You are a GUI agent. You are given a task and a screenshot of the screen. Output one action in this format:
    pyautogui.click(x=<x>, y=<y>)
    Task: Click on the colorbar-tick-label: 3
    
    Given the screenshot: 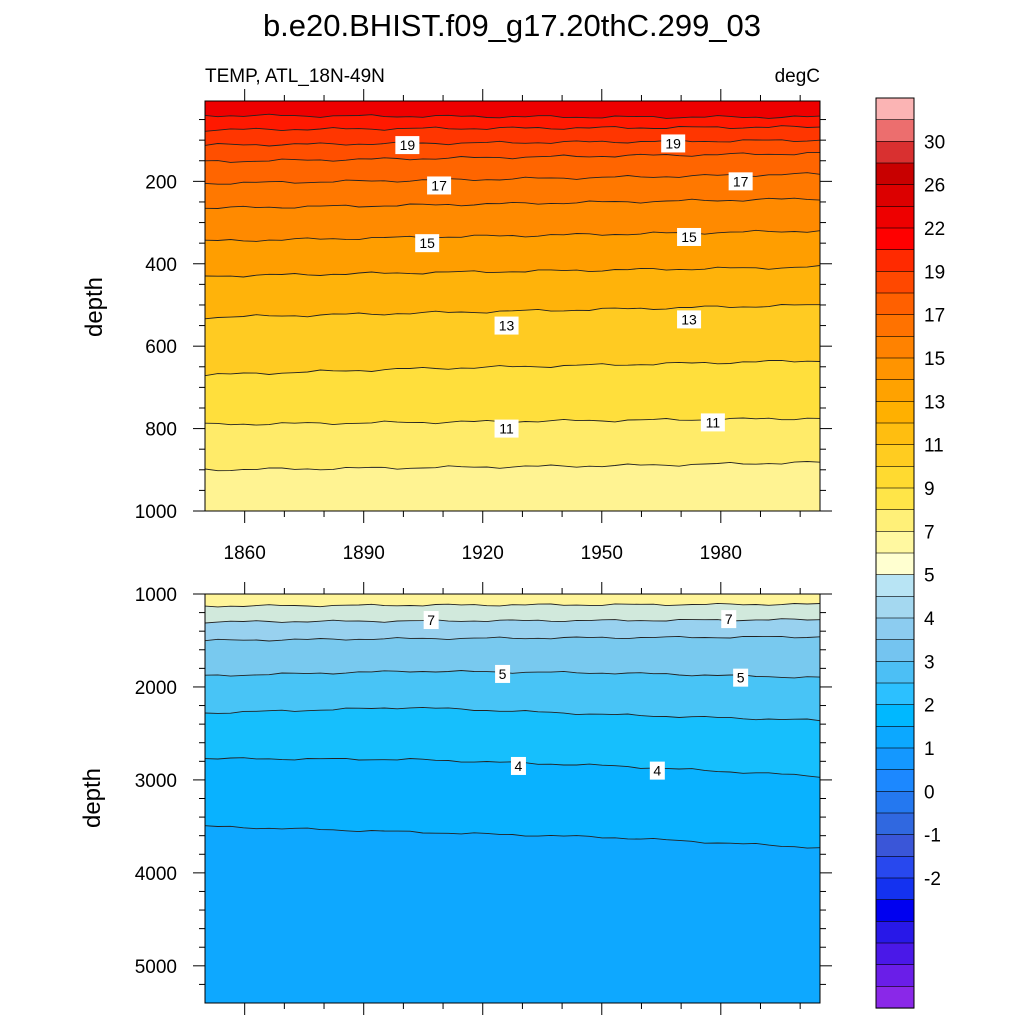 What is the action you would take?
    pyautogui.click(x=929, y=662)
    